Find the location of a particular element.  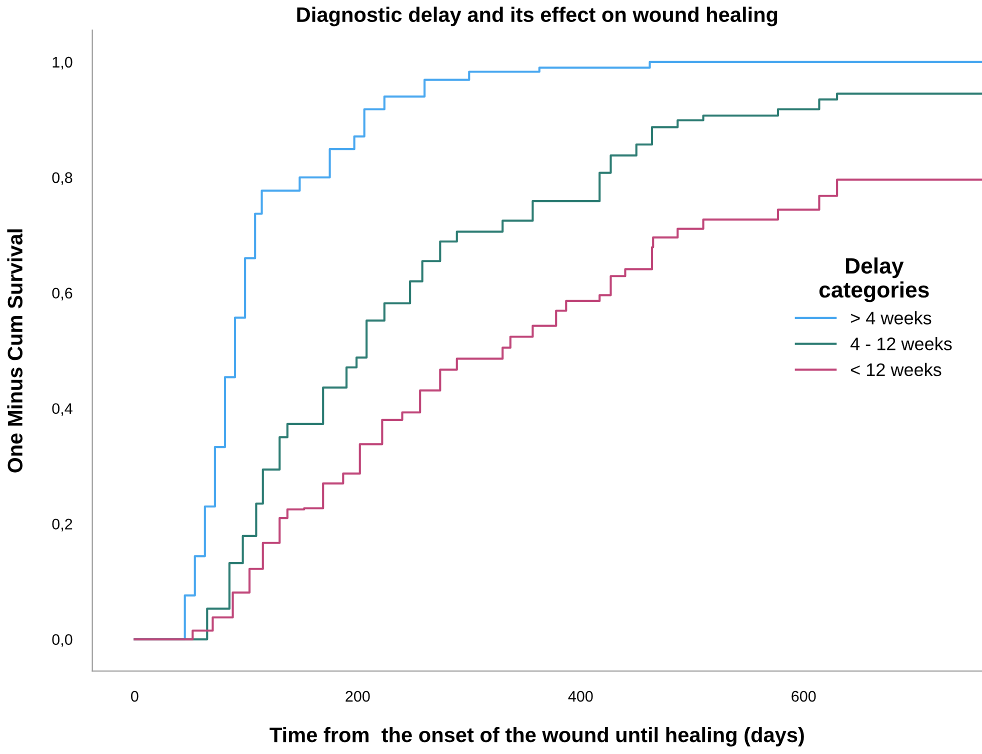

x-tick-label: 600 is located at coordinates (804, 696).